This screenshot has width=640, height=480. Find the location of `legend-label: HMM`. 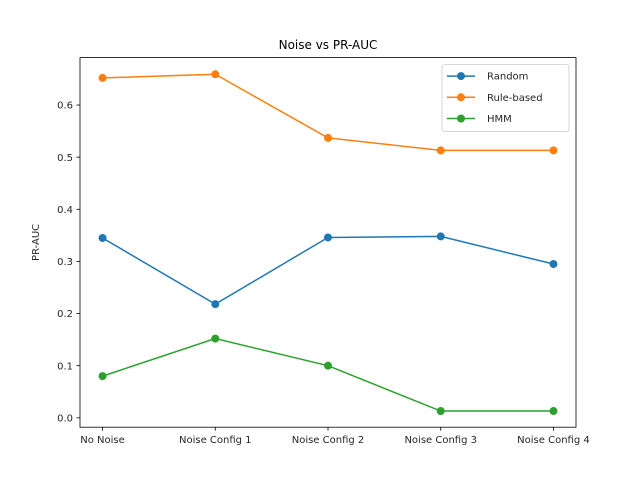

legend-label: HMM is located at coordinates (499, 119).